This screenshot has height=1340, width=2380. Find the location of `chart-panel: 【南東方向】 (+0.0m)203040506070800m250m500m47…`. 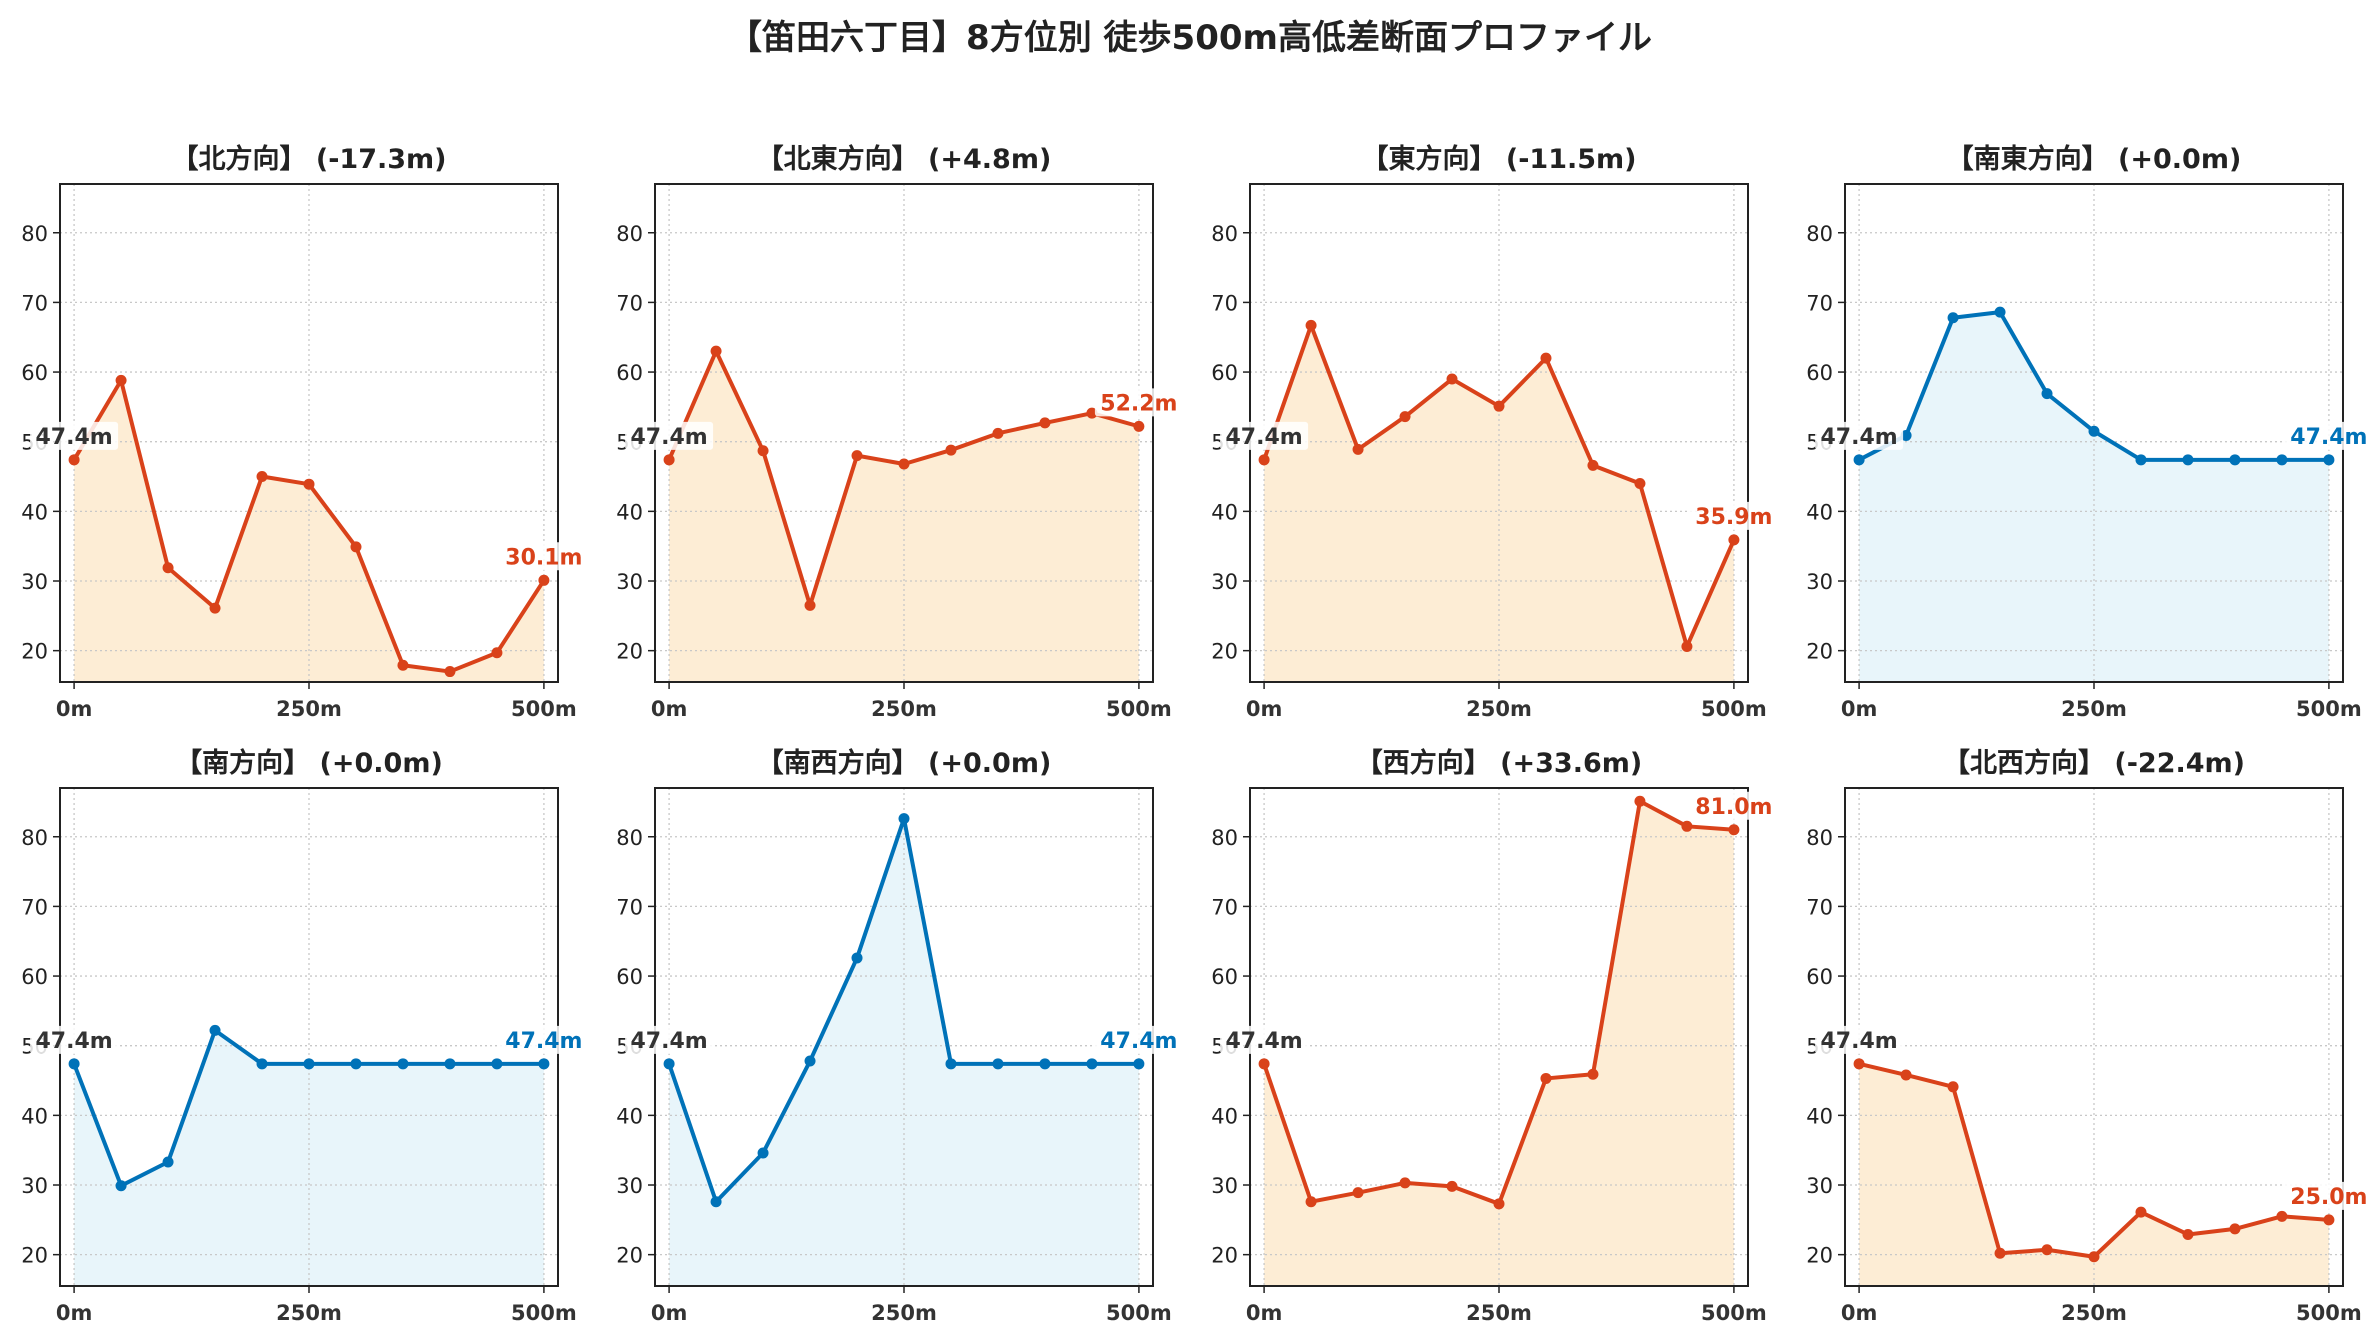

chart-panel: 【南東方向】 (+0.0m)203040506070800m250m500m47… is located at coordinates (2089, 432).